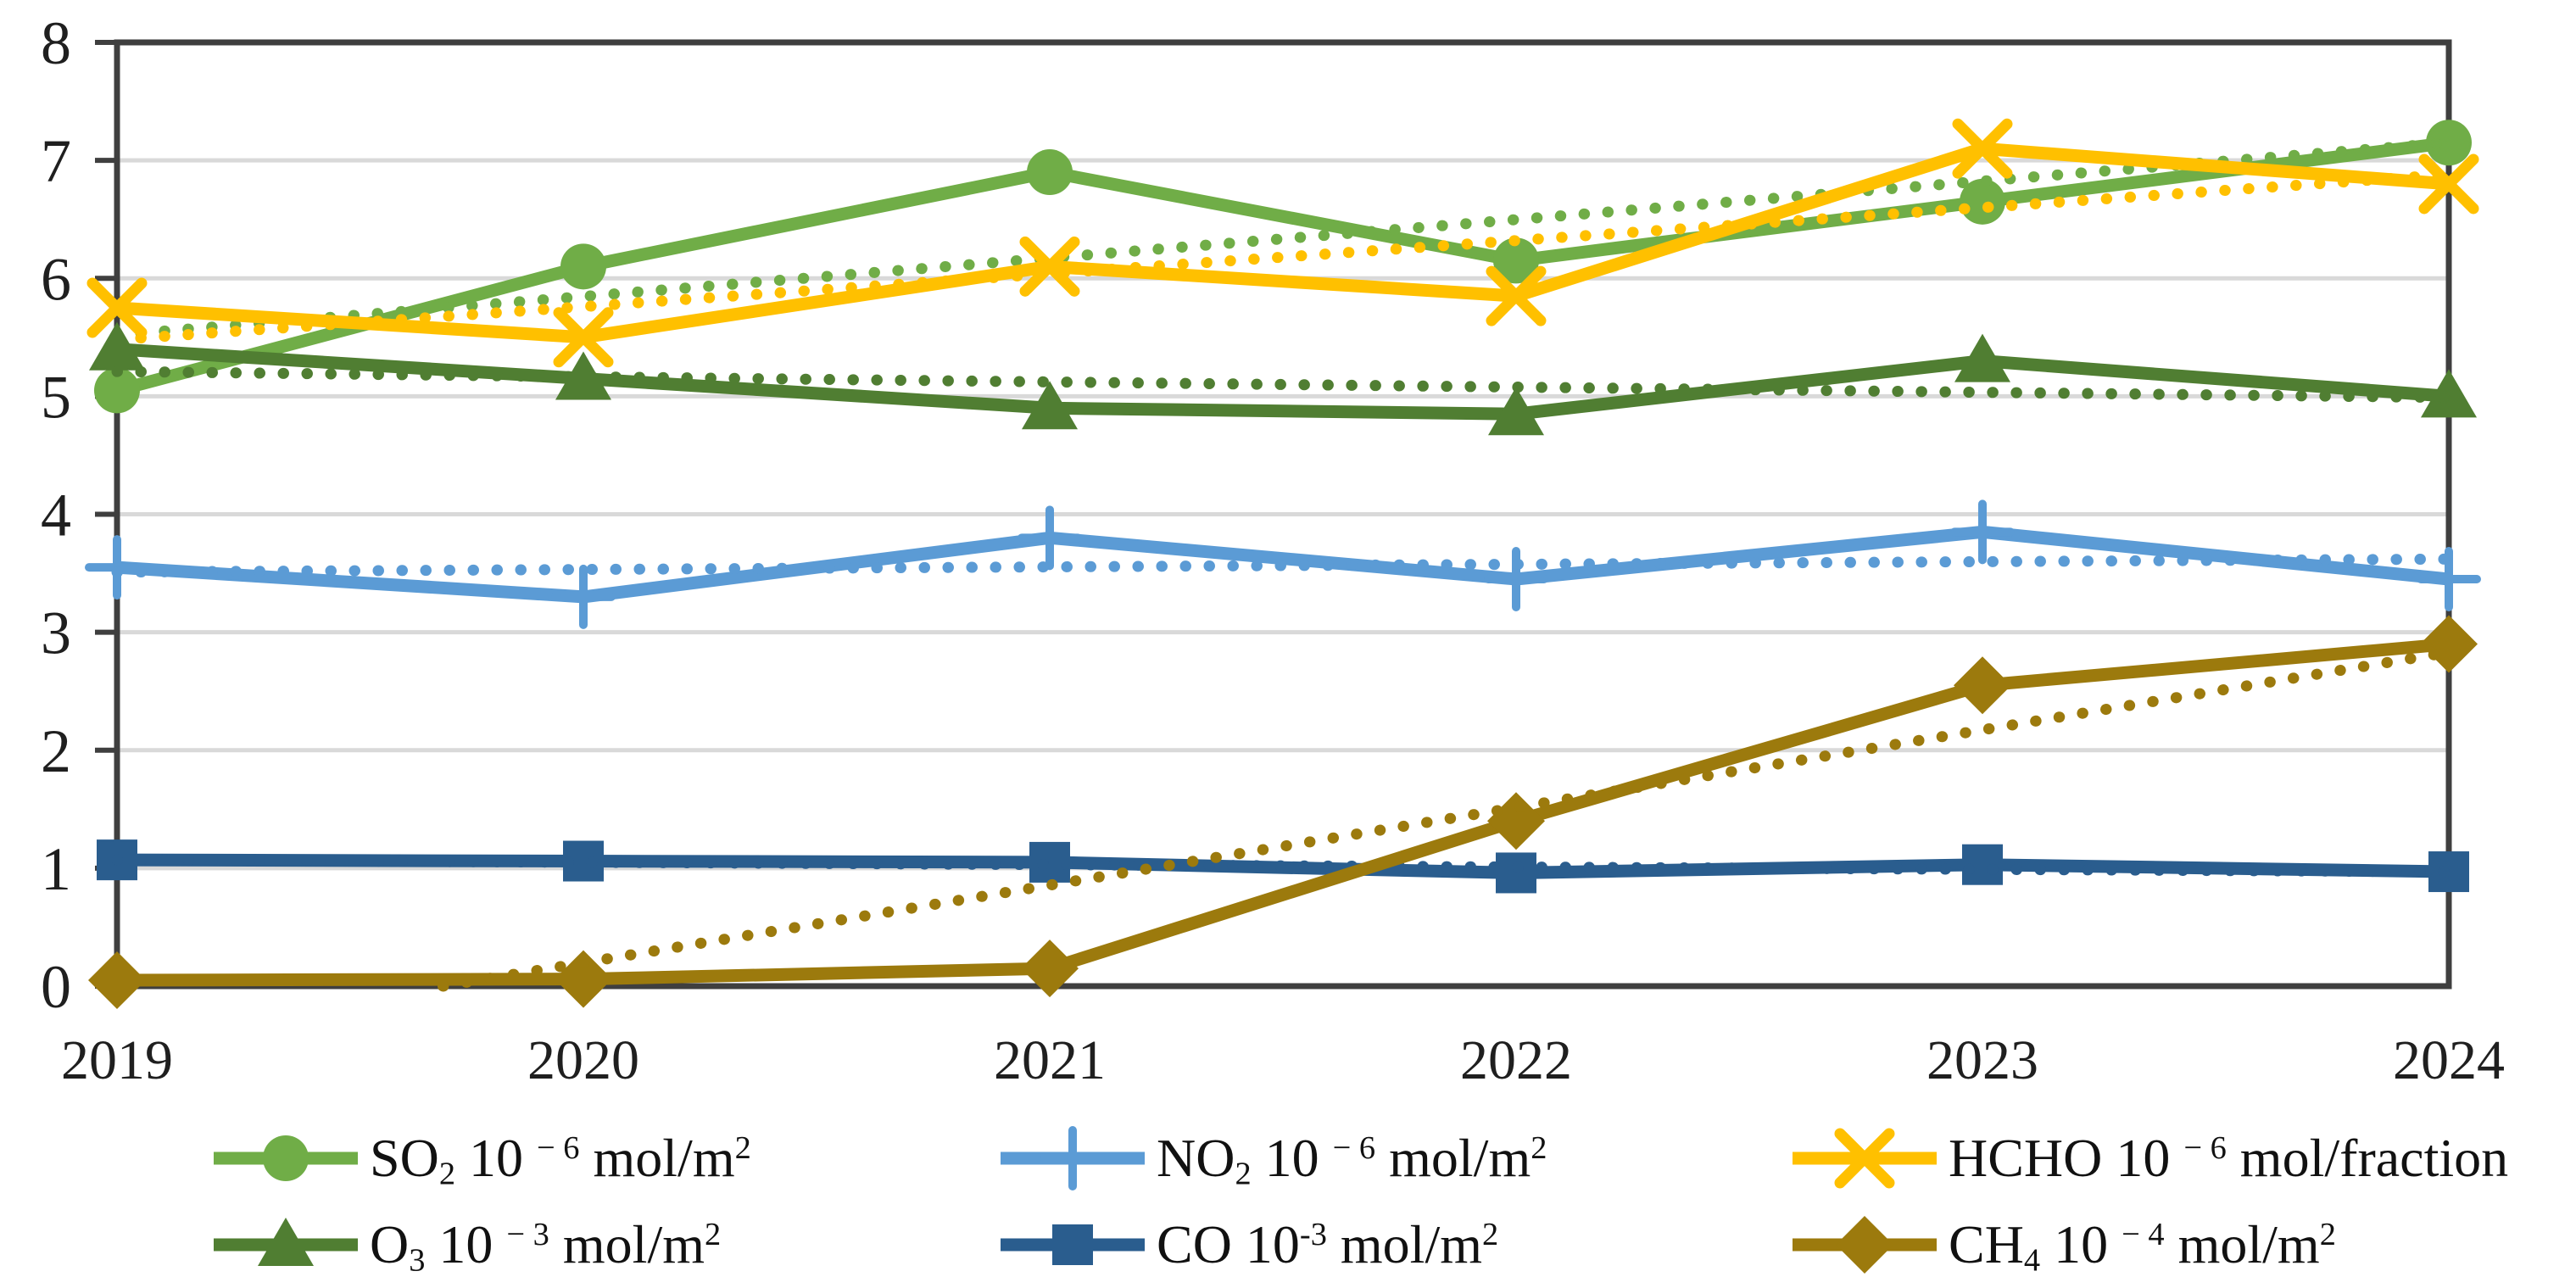  I want to click on trendline-no2, so click(1283, 565).